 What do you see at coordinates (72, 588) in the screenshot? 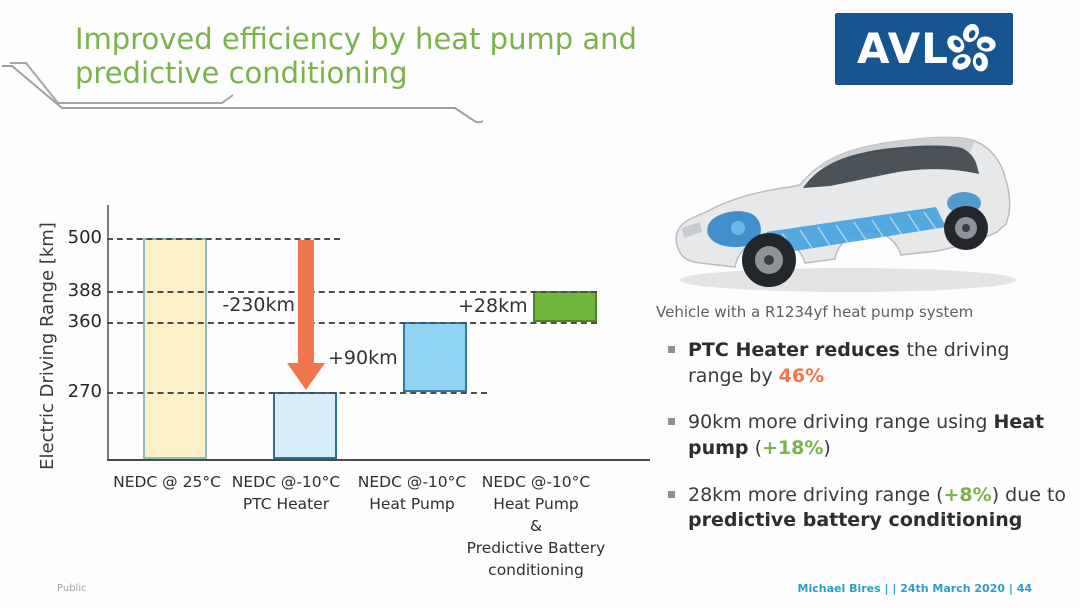
I see `footer-classification: Public` at bounding box center [72, 588].